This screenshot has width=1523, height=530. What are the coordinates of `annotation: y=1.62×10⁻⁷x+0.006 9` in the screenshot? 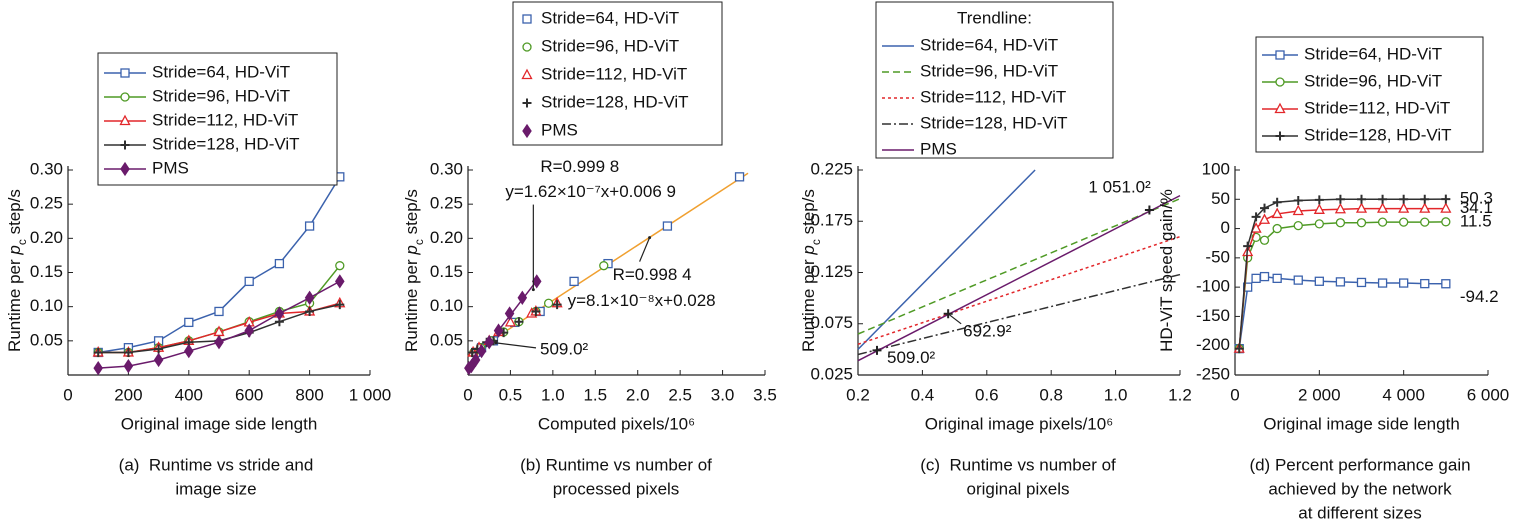 It's located at (590, 191).